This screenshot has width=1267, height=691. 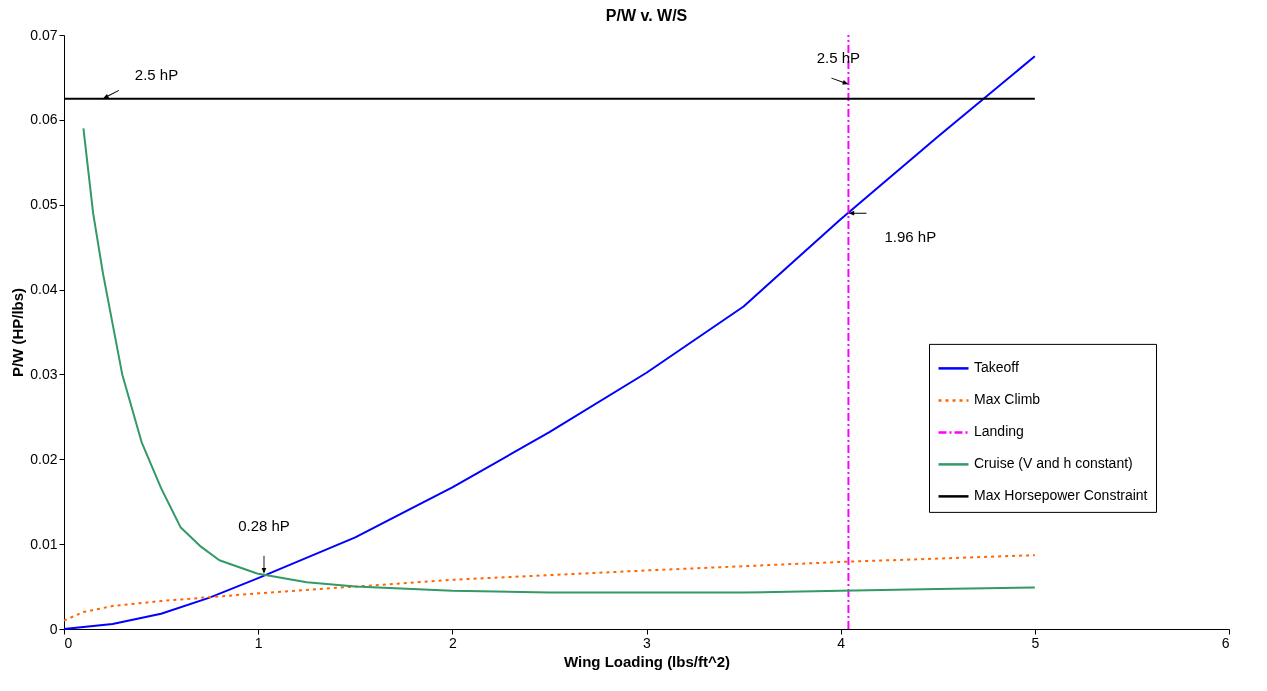 I want to click on y-tick-label: 0.07, so click(x=44, y=34).